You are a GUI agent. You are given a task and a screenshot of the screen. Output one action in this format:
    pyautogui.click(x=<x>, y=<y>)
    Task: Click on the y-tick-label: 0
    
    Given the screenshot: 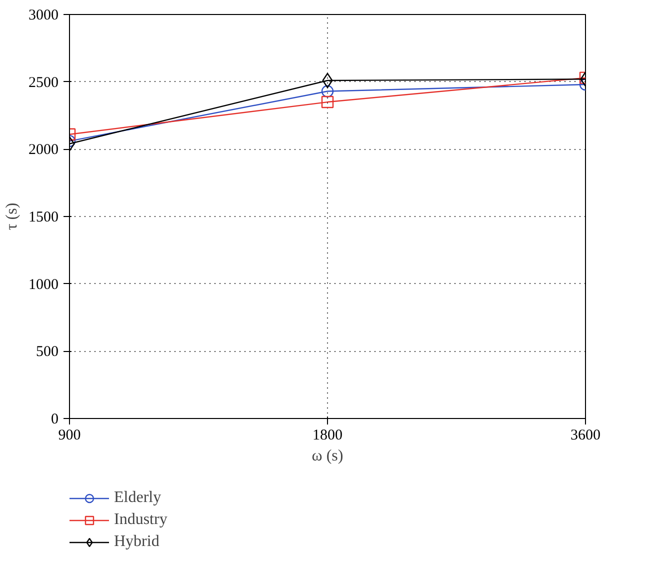 What is the action you would take?
    pyautogui.click(x=54, y=420)
    